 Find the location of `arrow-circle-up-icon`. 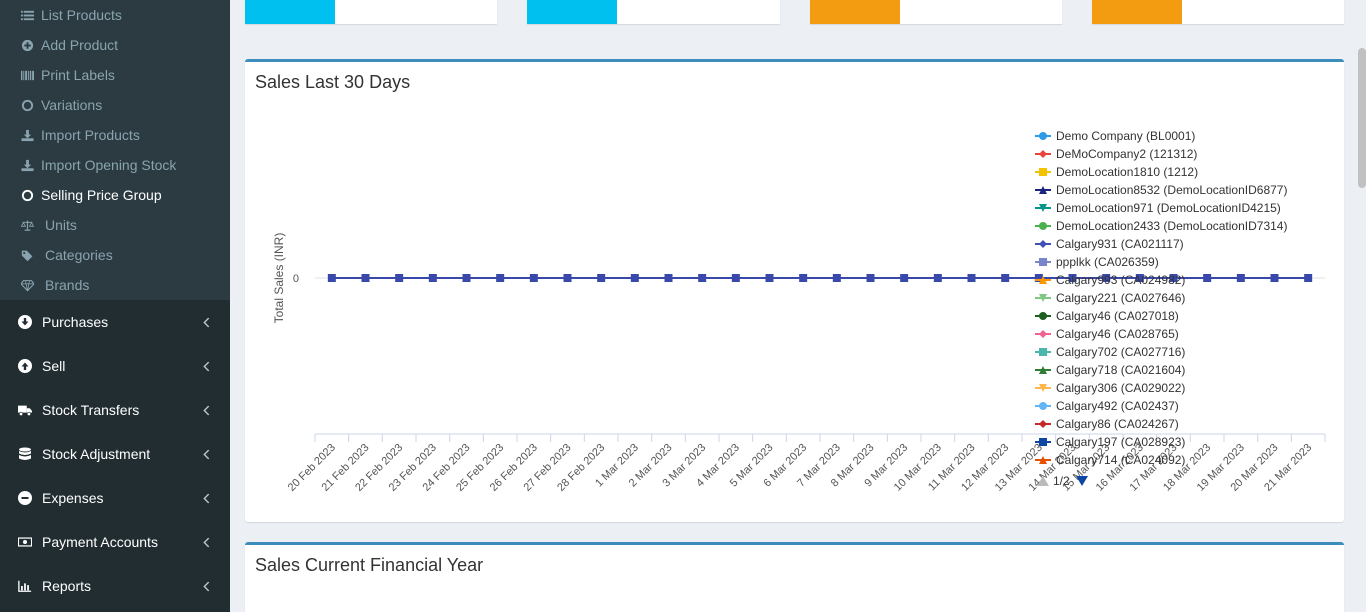

arrow-circle-up-icon is located at coordinates (25, 366).